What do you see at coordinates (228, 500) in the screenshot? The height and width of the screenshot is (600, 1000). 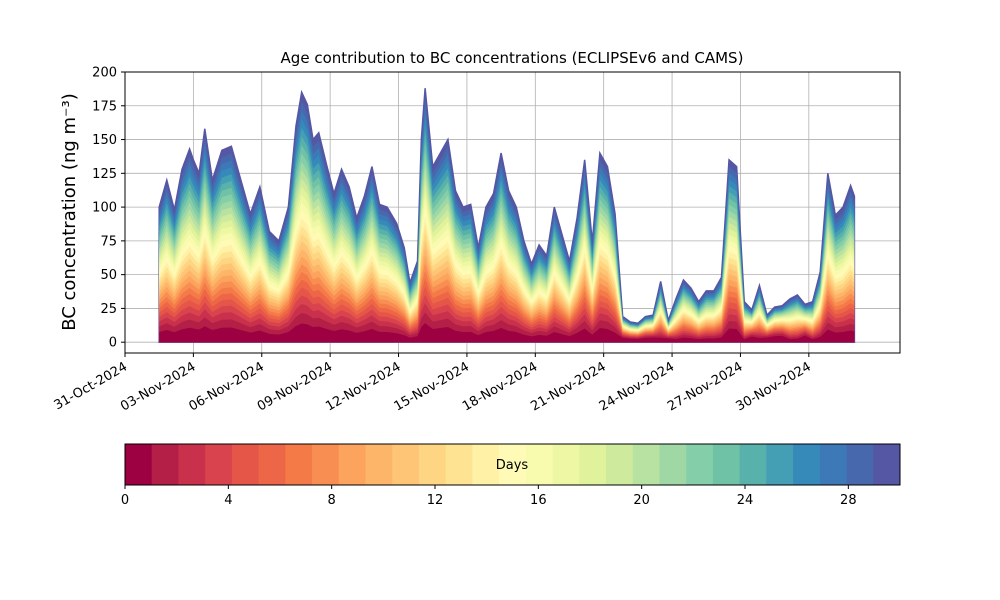 I see `colorbar-tick-label: 4` at bounding box center [228, 500].